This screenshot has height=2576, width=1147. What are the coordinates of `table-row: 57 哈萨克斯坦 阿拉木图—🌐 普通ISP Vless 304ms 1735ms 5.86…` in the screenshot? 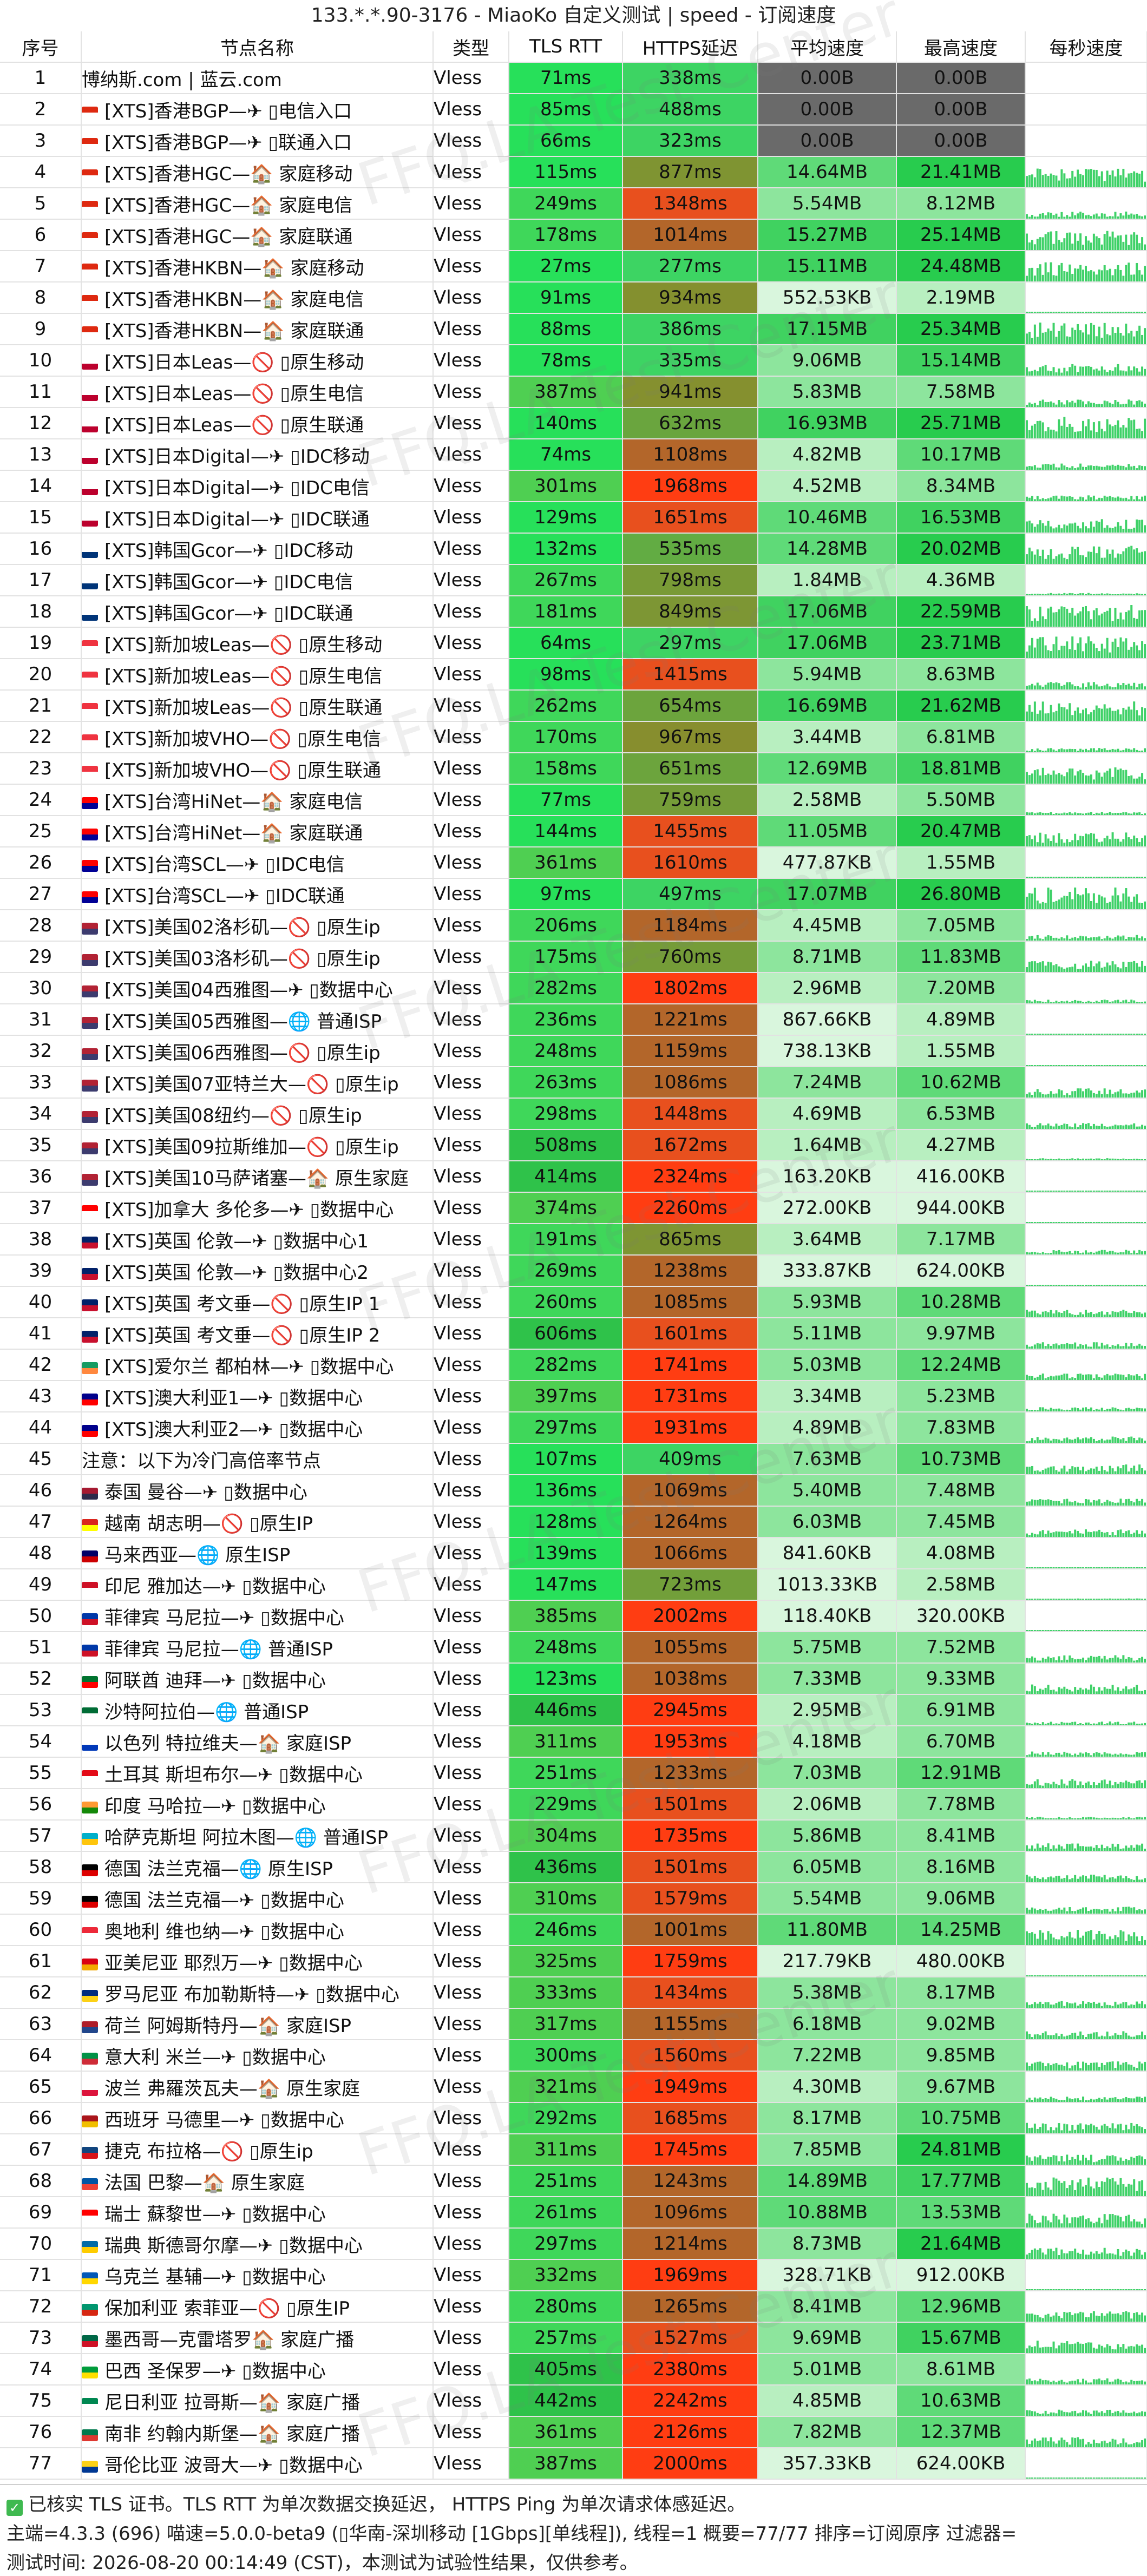 It's located at (573, 1836).